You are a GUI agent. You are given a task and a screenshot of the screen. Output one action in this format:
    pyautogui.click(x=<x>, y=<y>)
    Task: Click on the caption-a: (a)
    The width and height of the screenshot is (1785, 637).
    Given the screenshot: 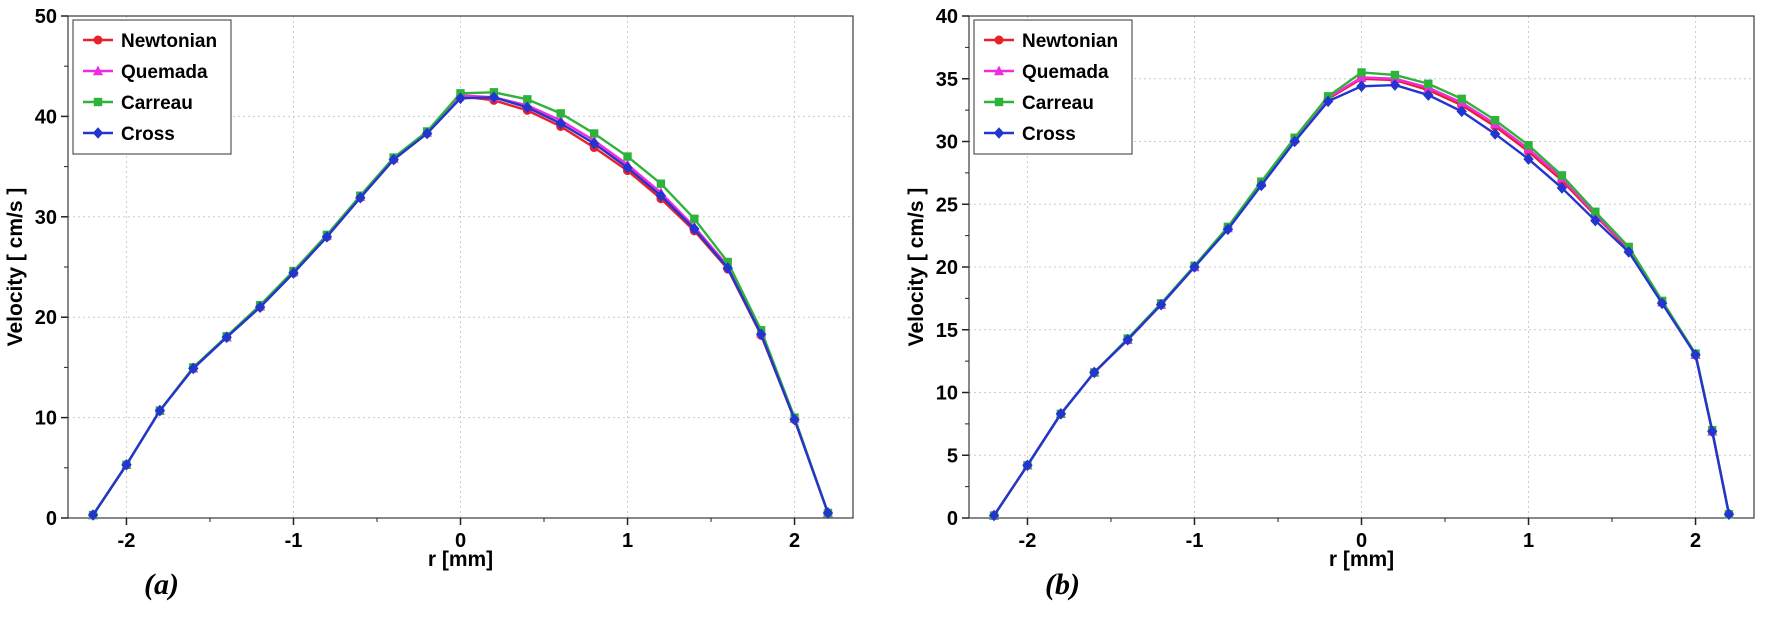 What is the action you would take?
    pyautogui.click(x=161, y=584)
    